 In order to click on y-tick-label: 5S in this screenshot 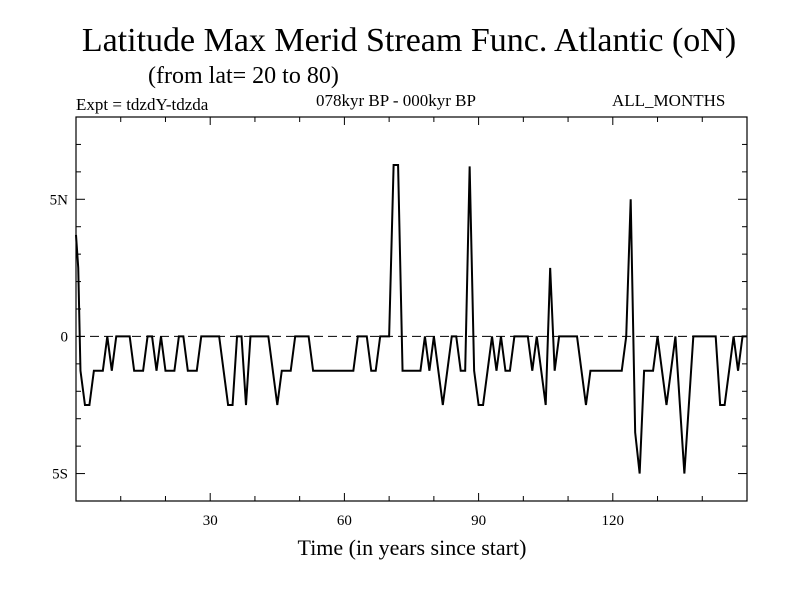, I will do `click(60, 475)`.